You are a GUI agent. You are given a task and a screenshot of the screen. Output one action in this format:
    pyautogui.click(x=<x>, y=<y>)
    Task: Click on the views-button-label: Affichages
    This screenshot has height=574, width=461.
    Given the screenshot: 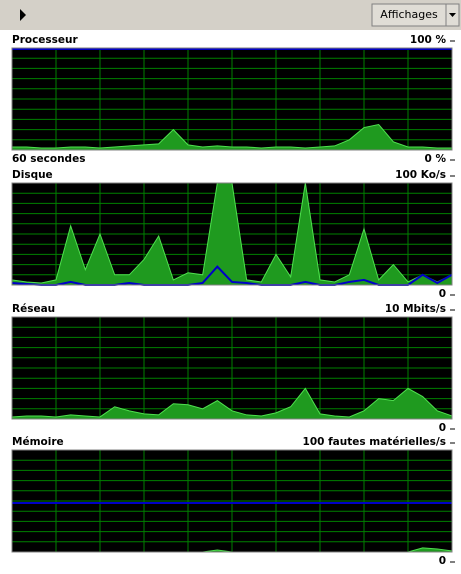 What is the action you would take?
    pyautogui.click(x=409, y=14)
    